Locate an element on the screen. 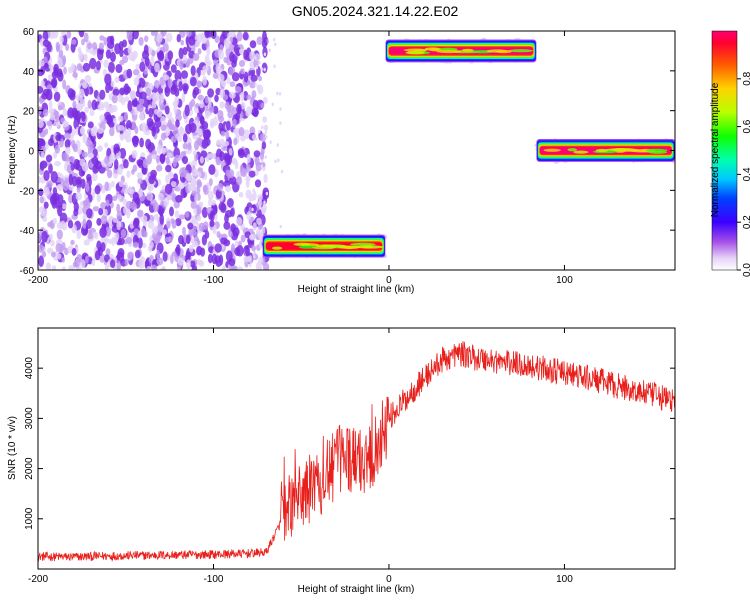 The image size is (750, 600). colorbar-tick-label: 0.6 is located at coordinates (746, 126).